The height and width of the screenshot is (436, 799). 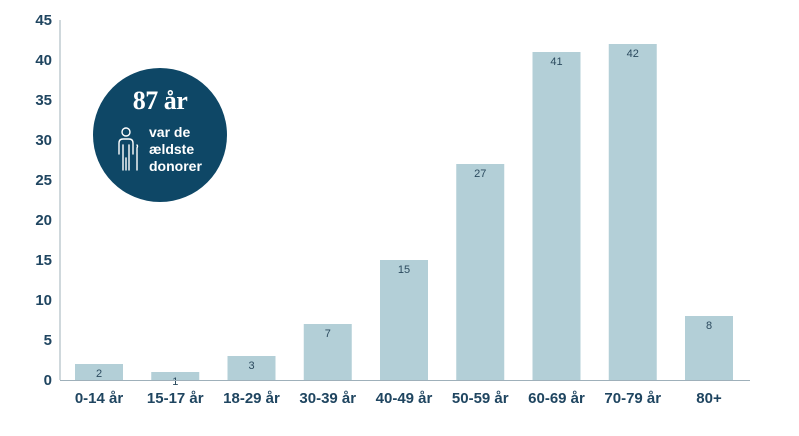 I want to click on y-tick-label: 35, so click(x=43, y=100).